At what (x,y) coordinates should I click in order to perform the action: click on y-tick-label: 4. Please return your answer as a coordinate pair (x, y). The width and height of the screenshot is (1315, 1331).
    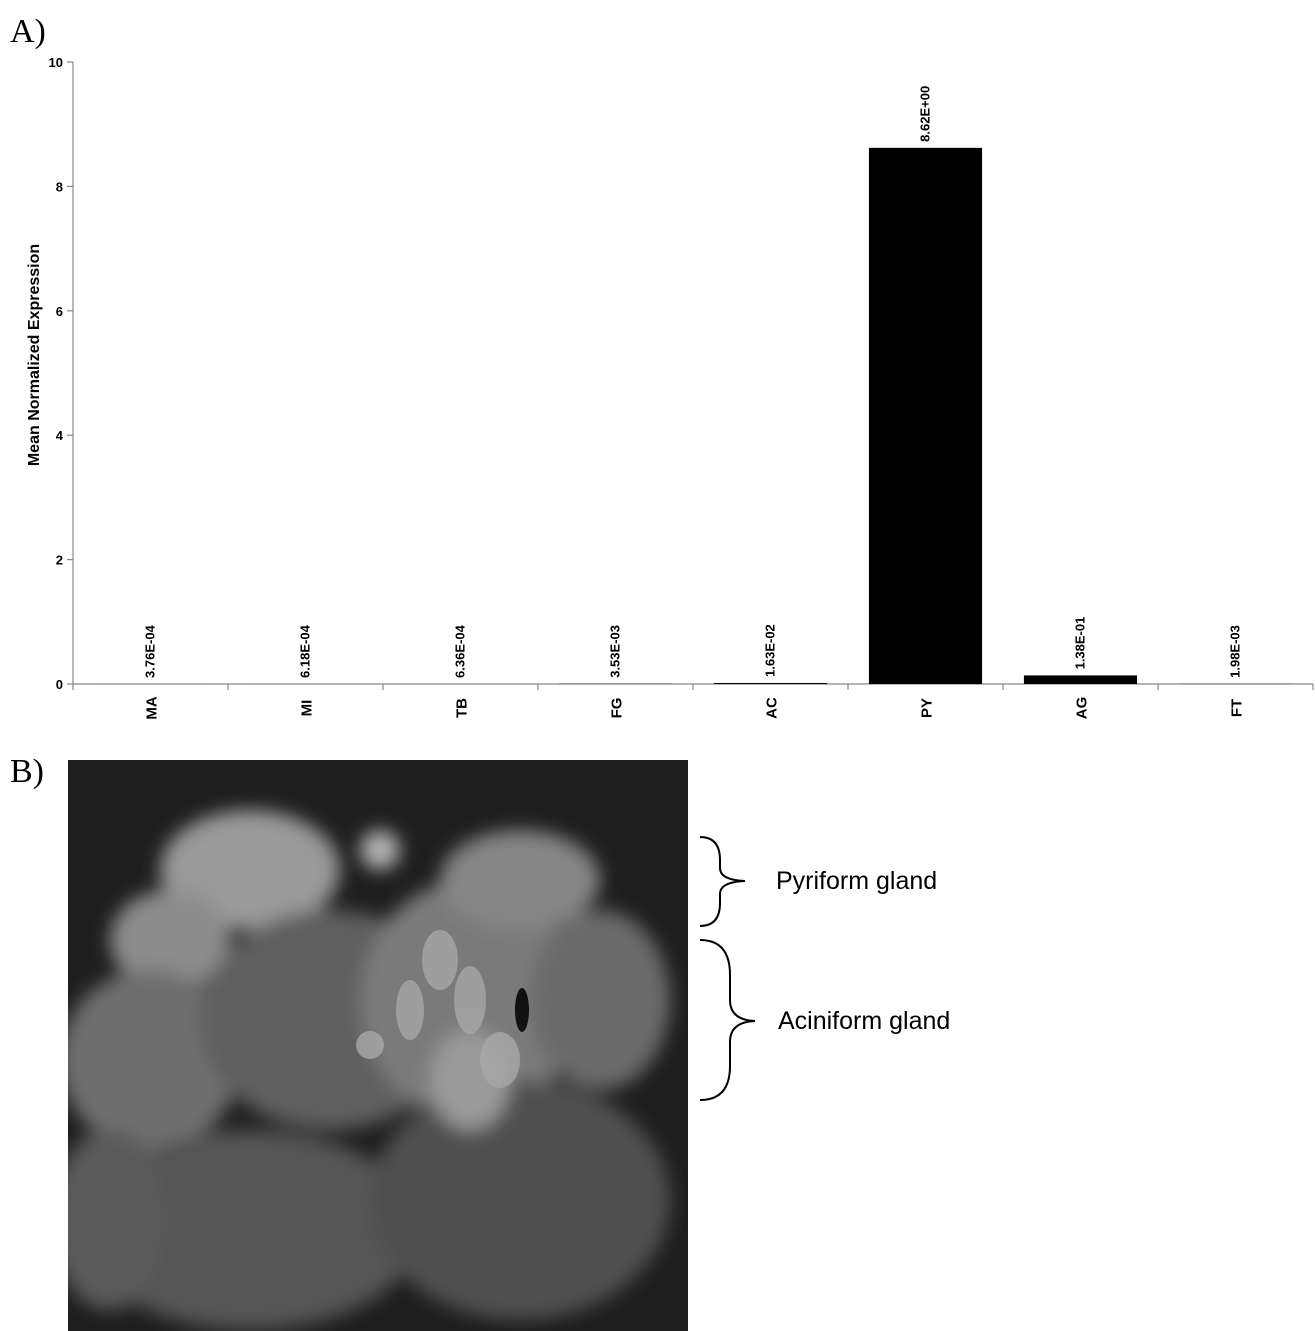
    Looking at the image, I should click on (60, 435).